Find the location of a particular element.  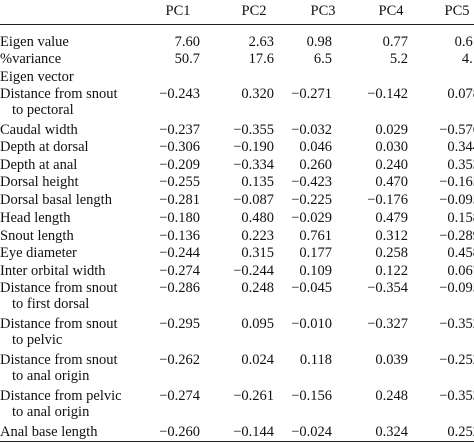

col-header: PC4 is located at coordinates (391, 11).